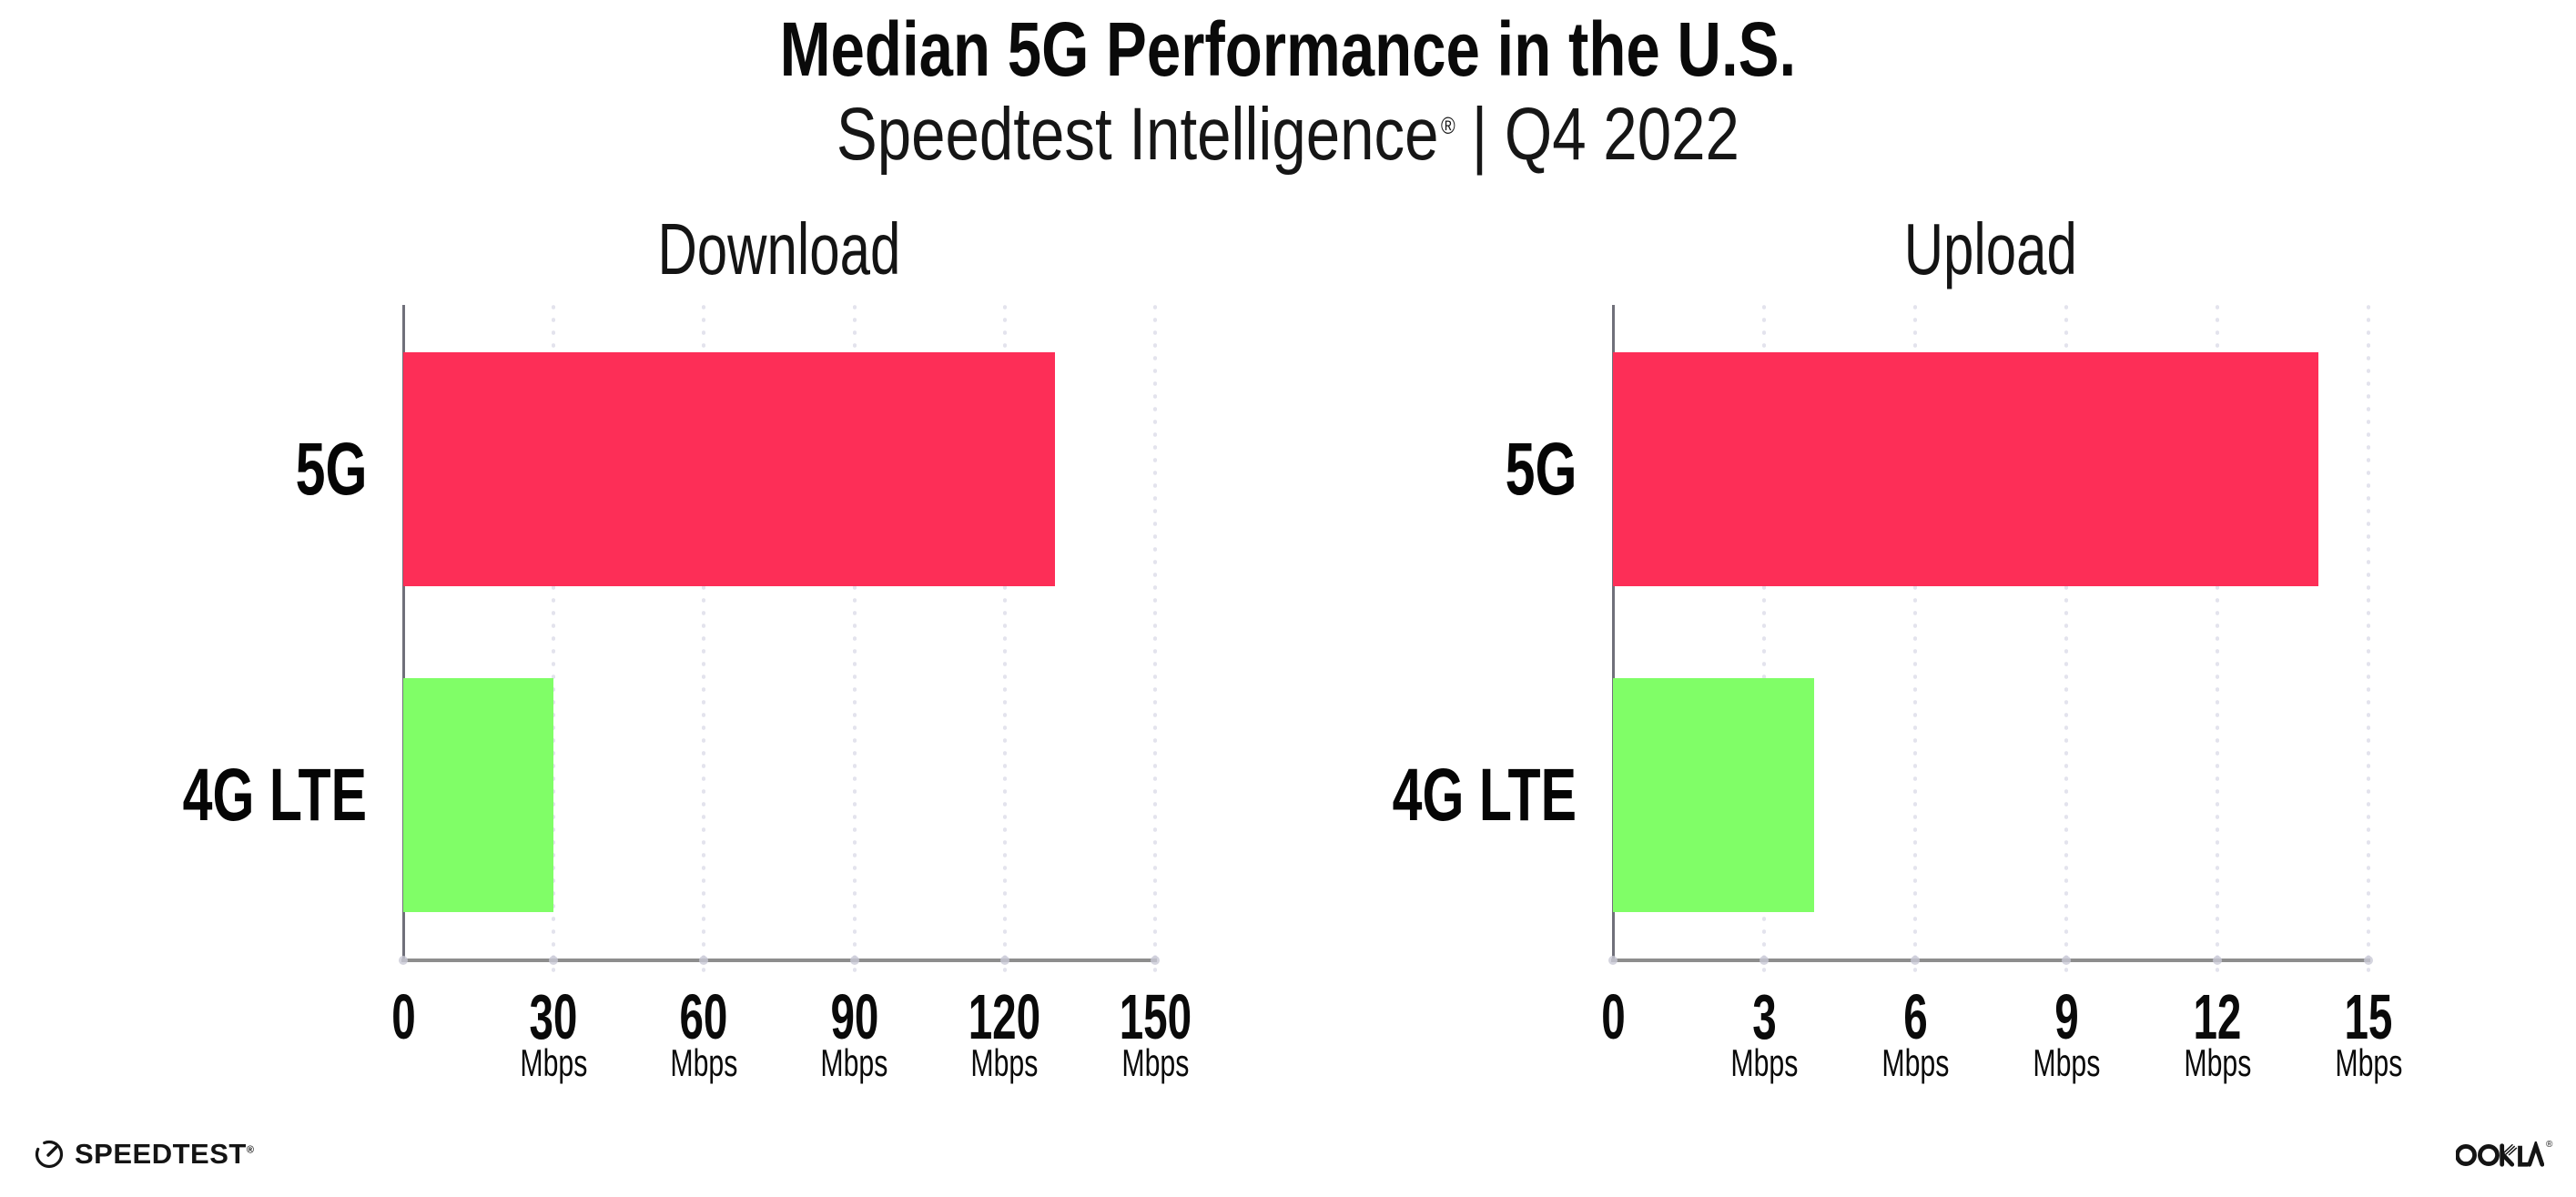 This screenshot has height=1197, width=2576. Describe the element at coordinates (1137, 134) in the screenshot. I see `subtitle-product: Speedtest Intelligence` at that location.